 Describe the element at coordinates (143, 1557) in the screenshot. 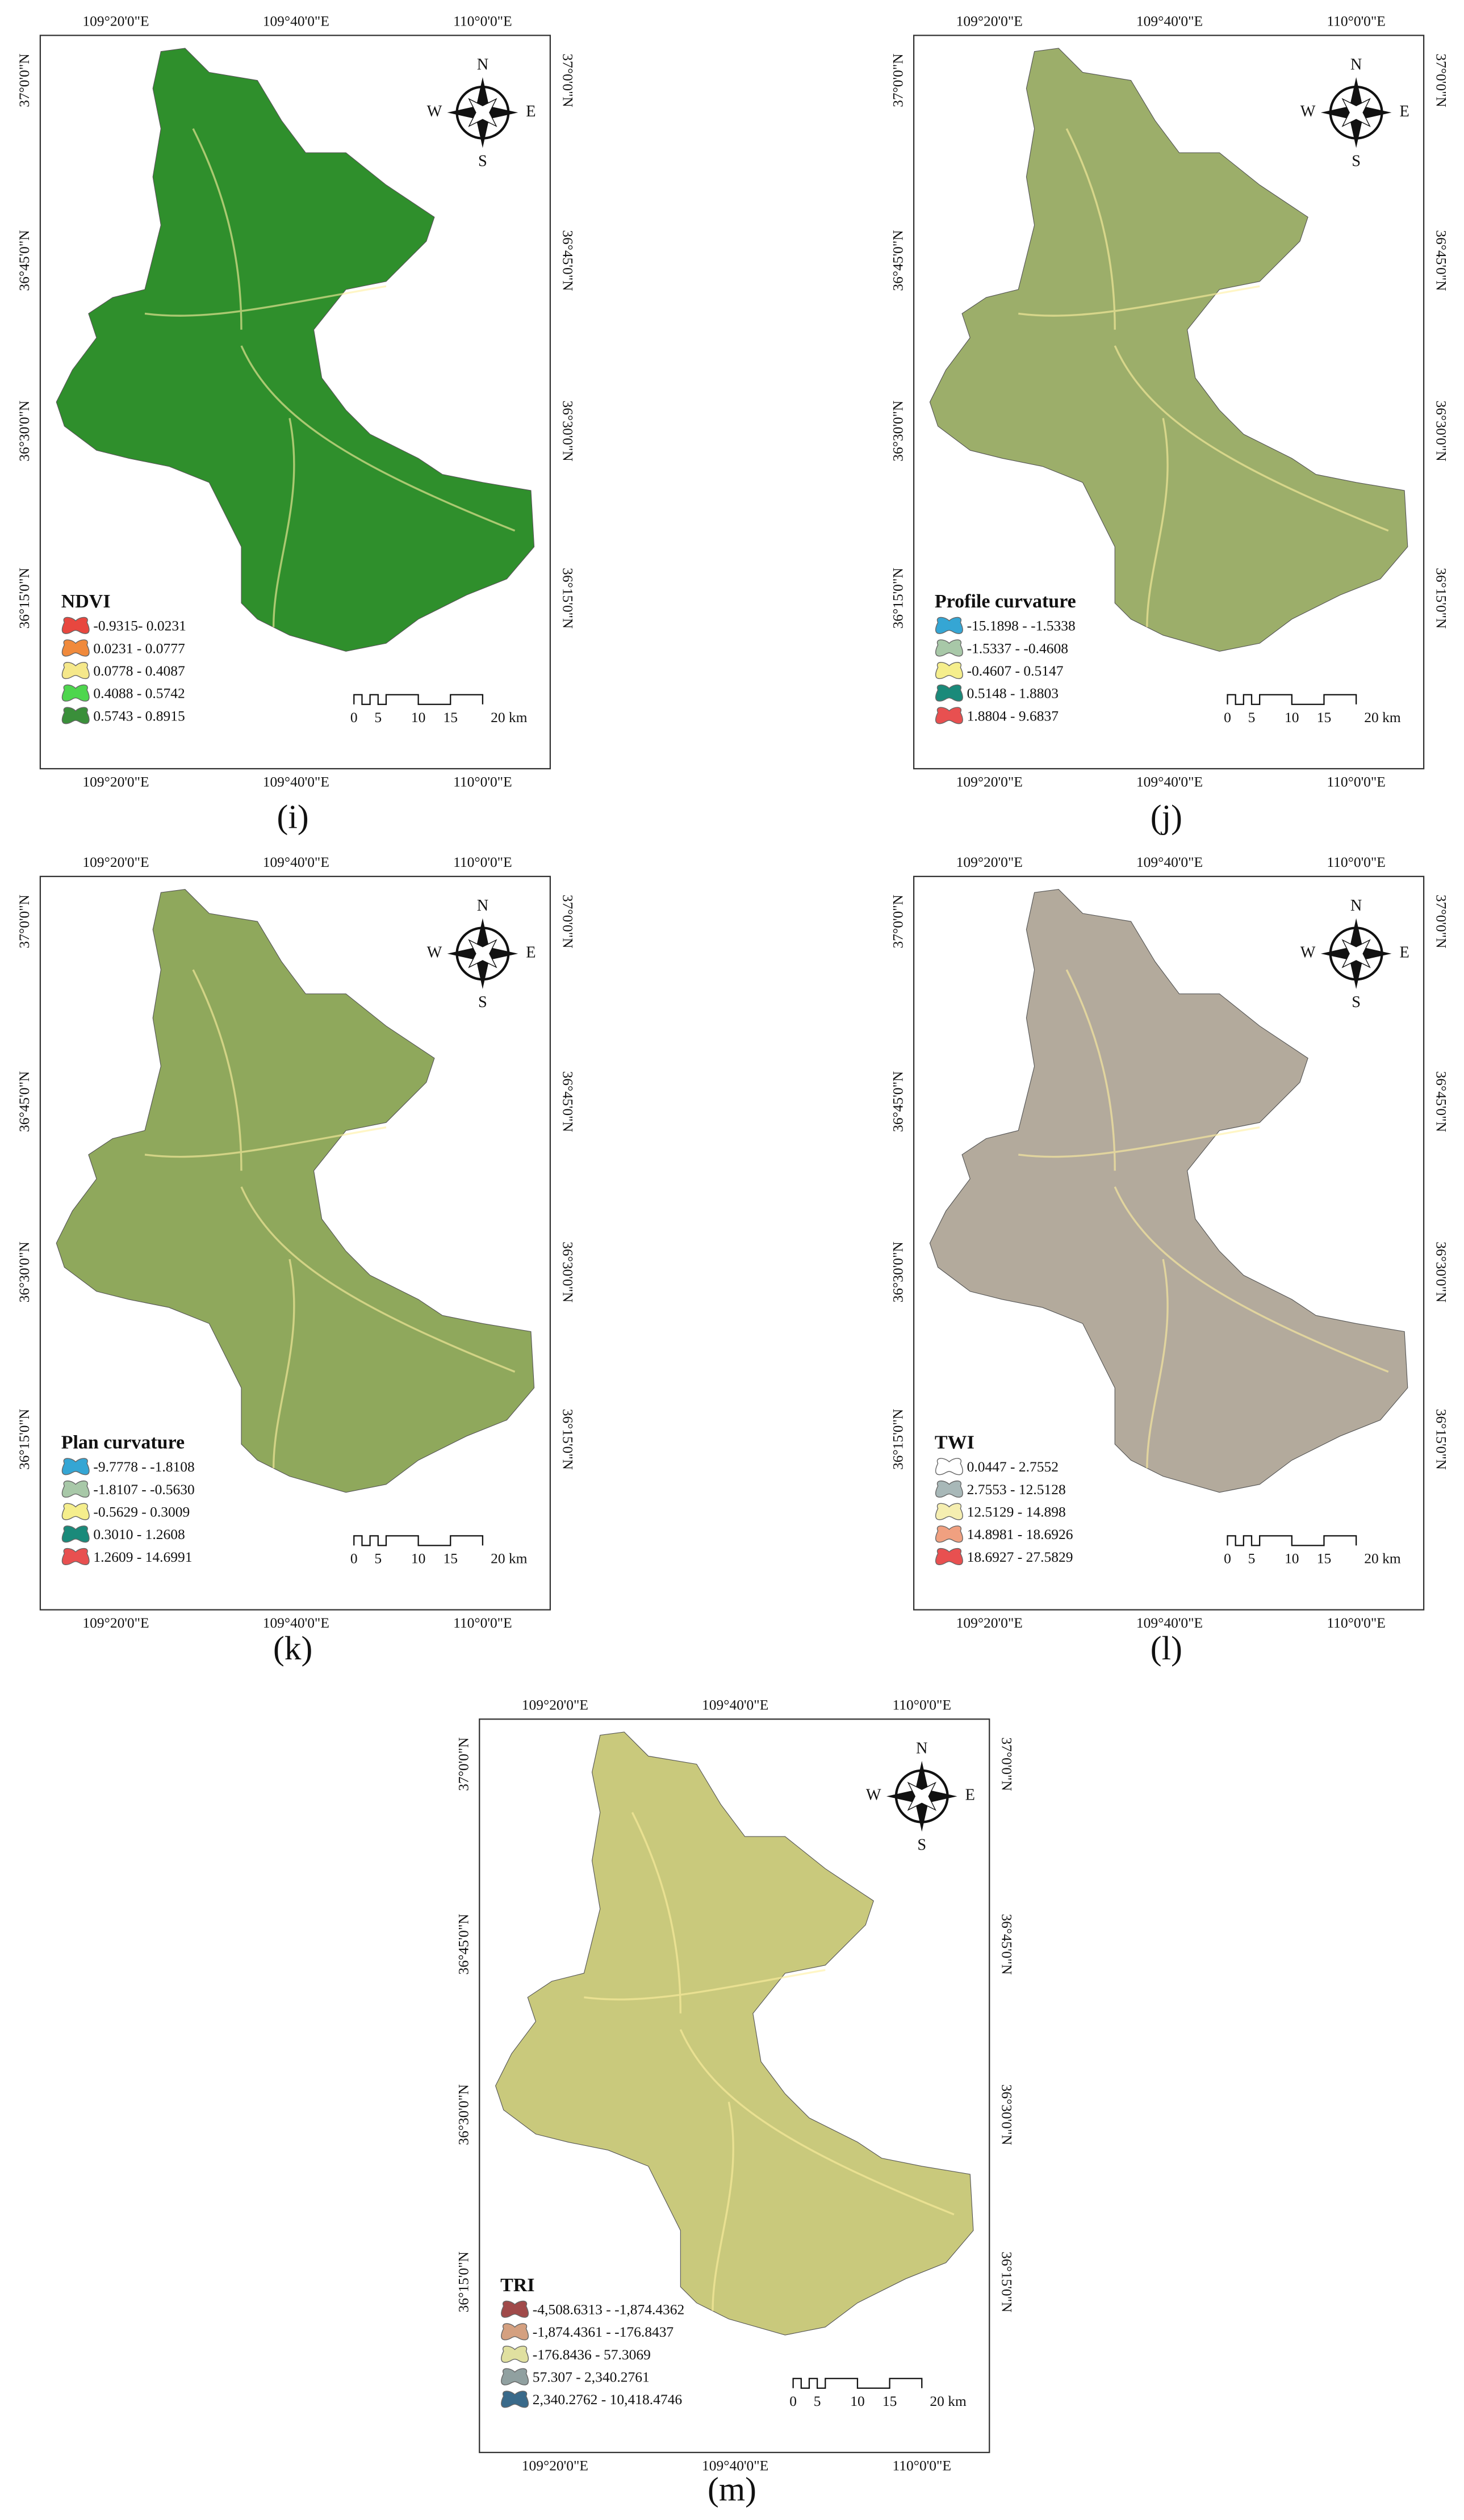

I see `legend-label: 1.2609 - 14.6991` at that location.